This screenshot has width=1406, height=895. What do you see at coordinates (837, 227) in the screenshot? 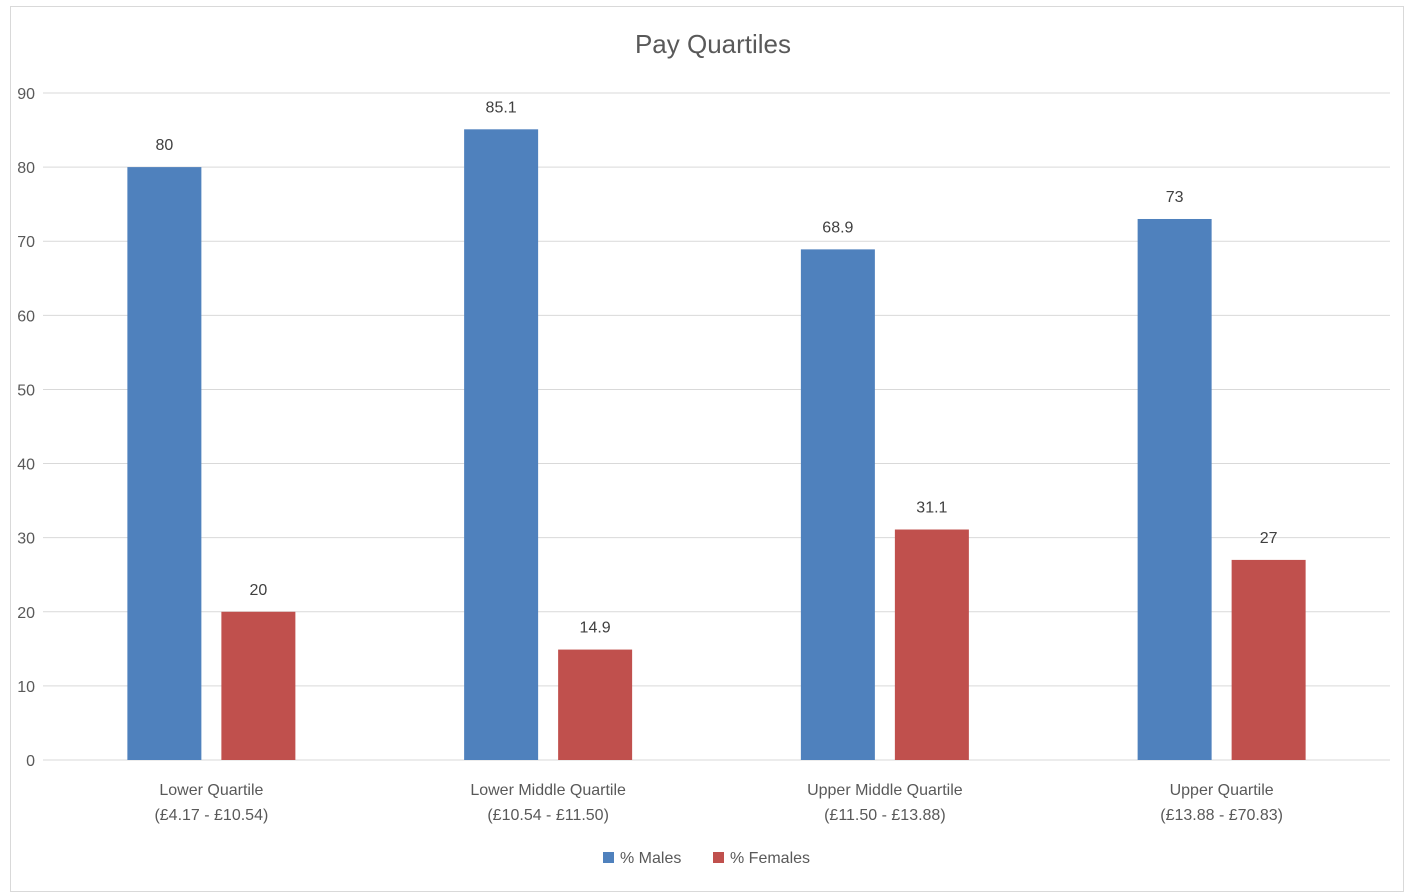
I see `data-label: 68.9` at bounding box center [837, 227].